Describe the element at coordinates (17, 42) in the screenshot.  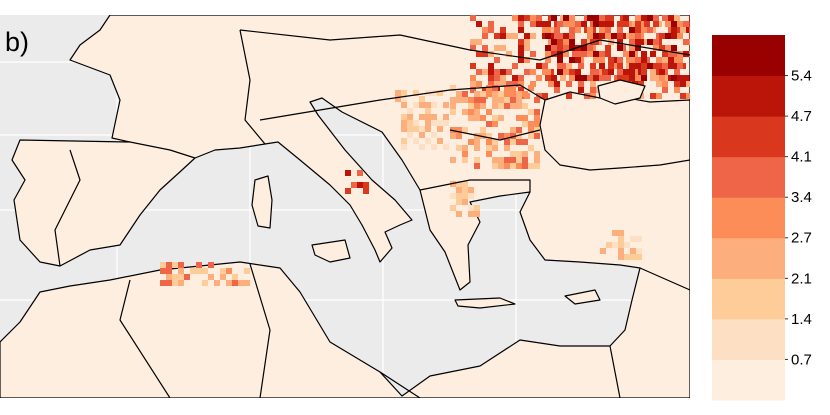
I see `panel-label: b)` at that location.